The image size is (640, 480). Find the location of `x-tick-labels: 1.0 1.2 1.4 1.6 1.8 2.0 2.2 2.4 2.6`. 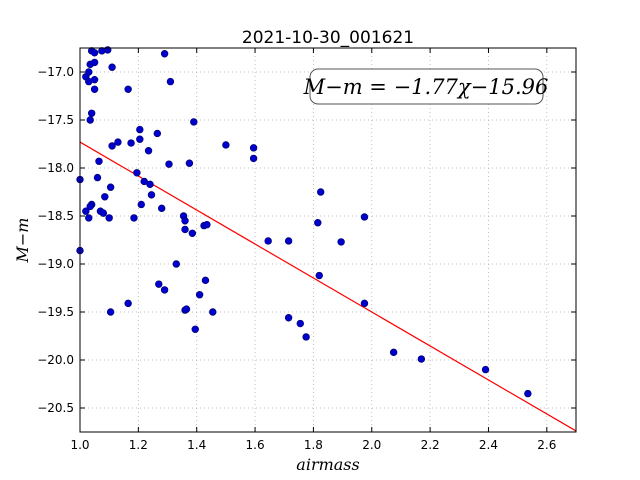

x-tick-labels: 1.0 1.2 1.4 1.6 1.8 2.0 2.2 2.4 2.6 is located at coordinates (313, 445).